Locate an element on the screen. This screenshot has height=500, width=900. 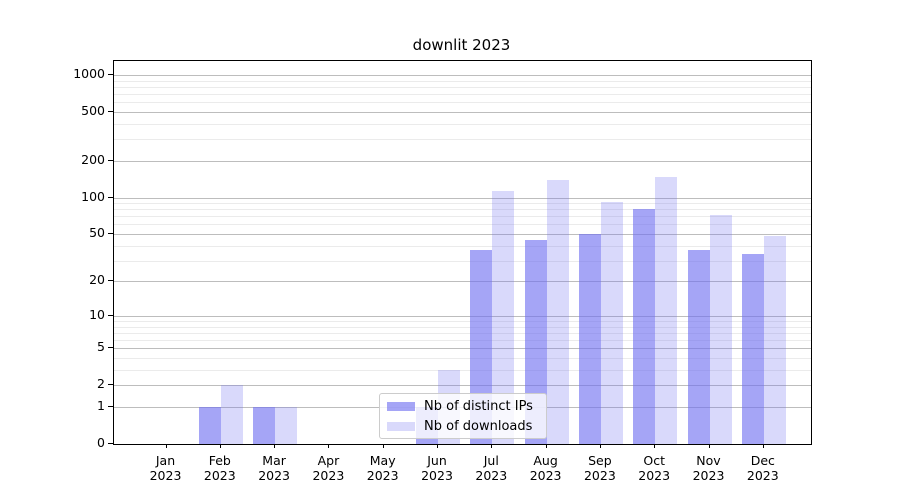
bar-downloads-dec is located at coordinates (774, 340).